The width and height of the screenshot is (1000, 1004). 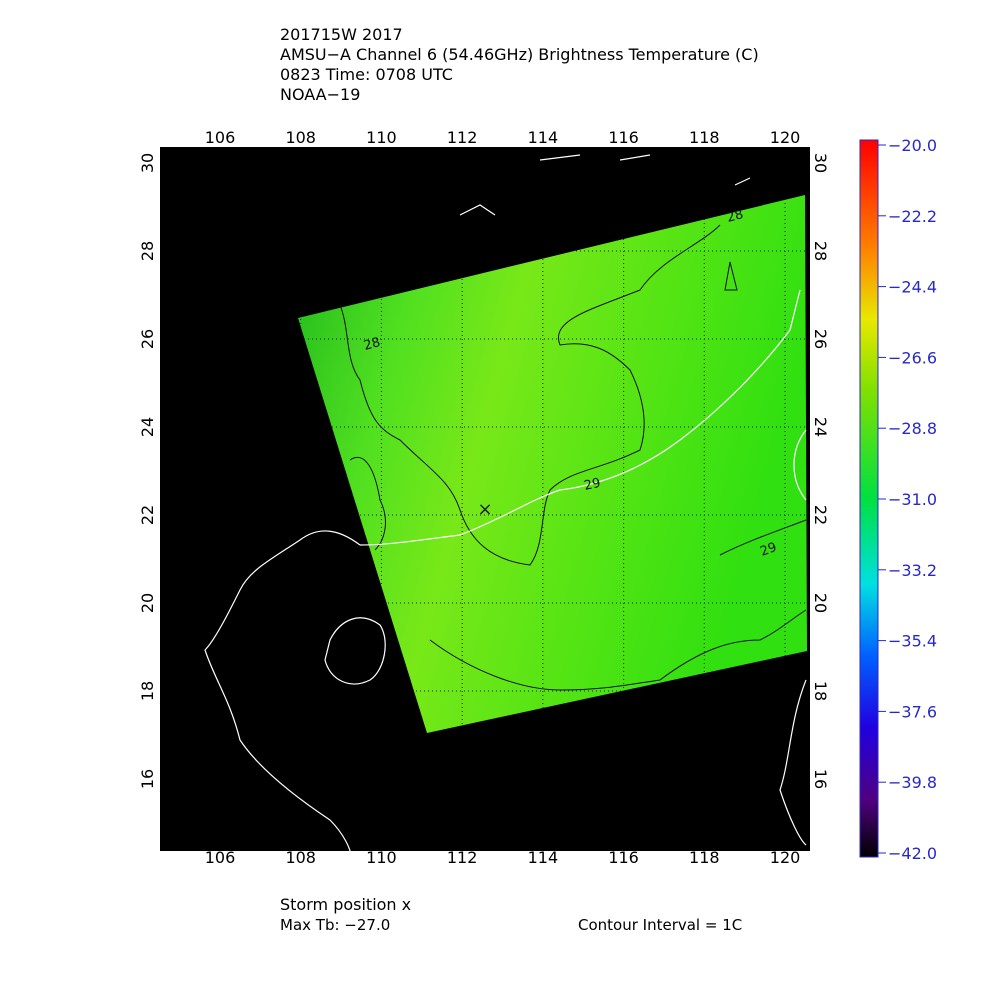 I want to click on lon-label-bottom: 110, so click(x=381, y=857).